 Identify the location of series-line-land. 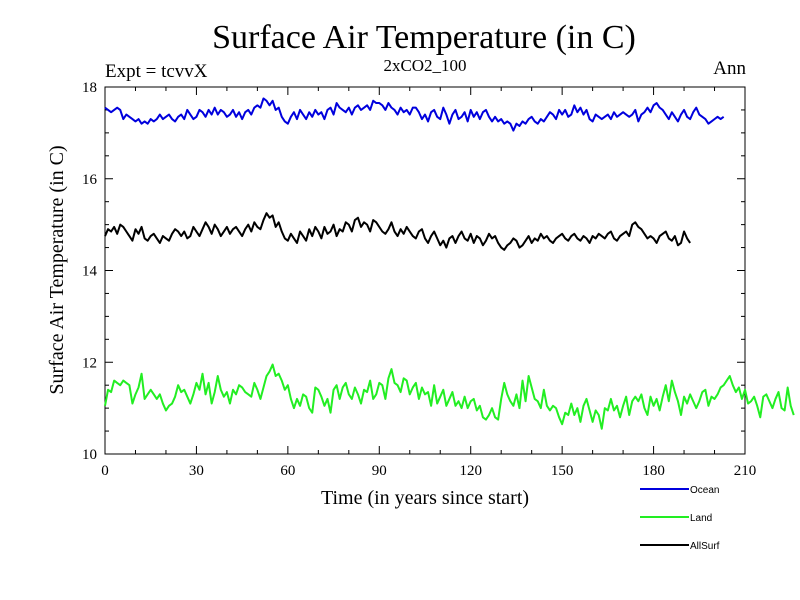
(449, 396).